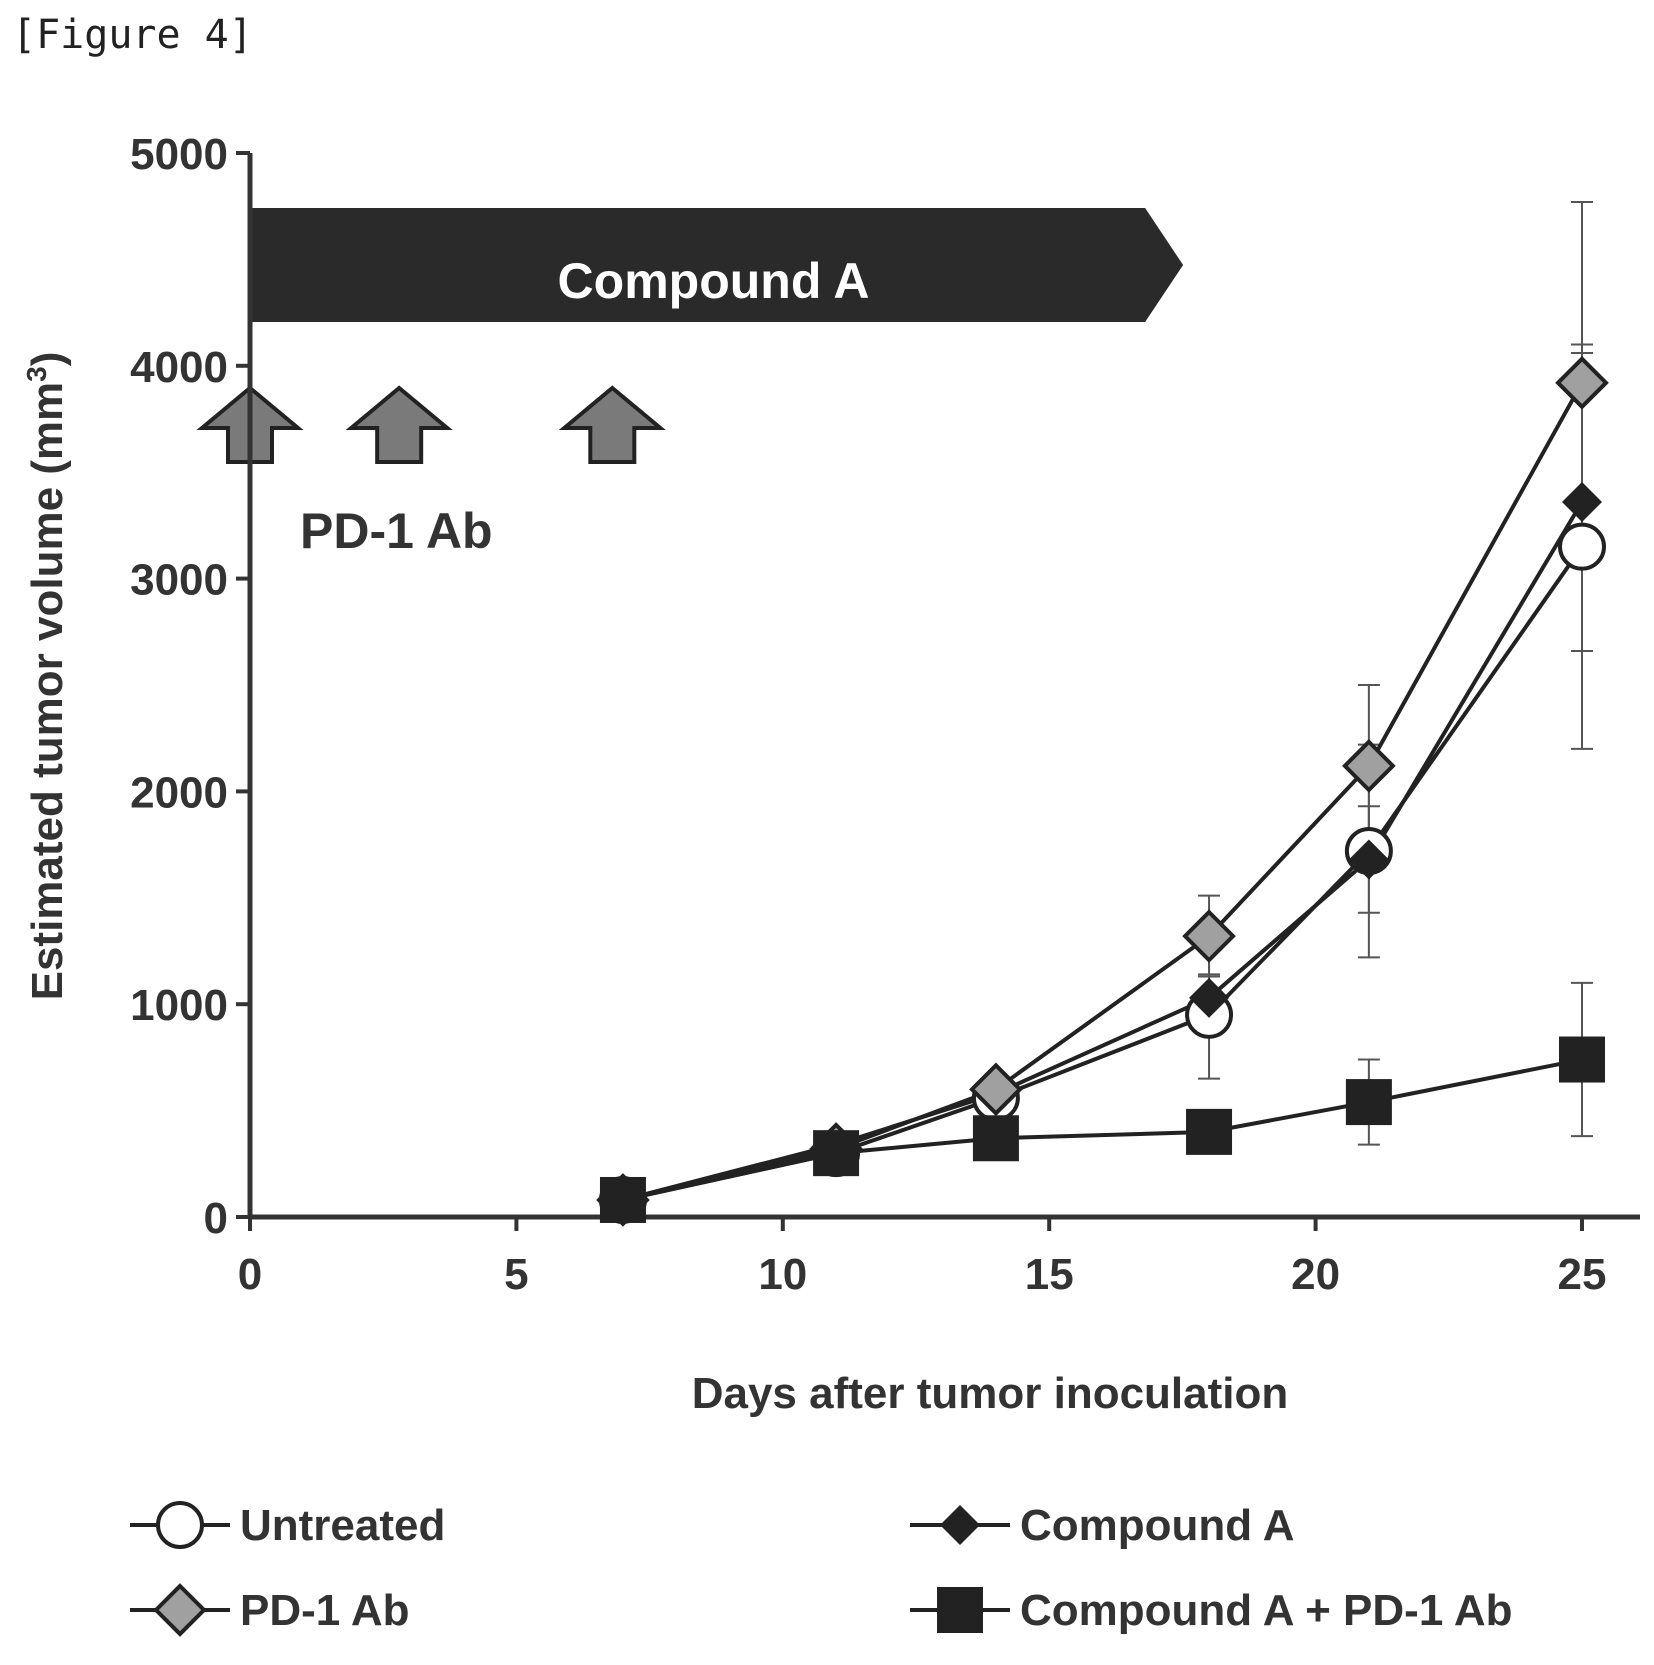  Describe the element at coordinates (1157, 1525) in the screenshot. I see `legend-label: Compound A` at that location.